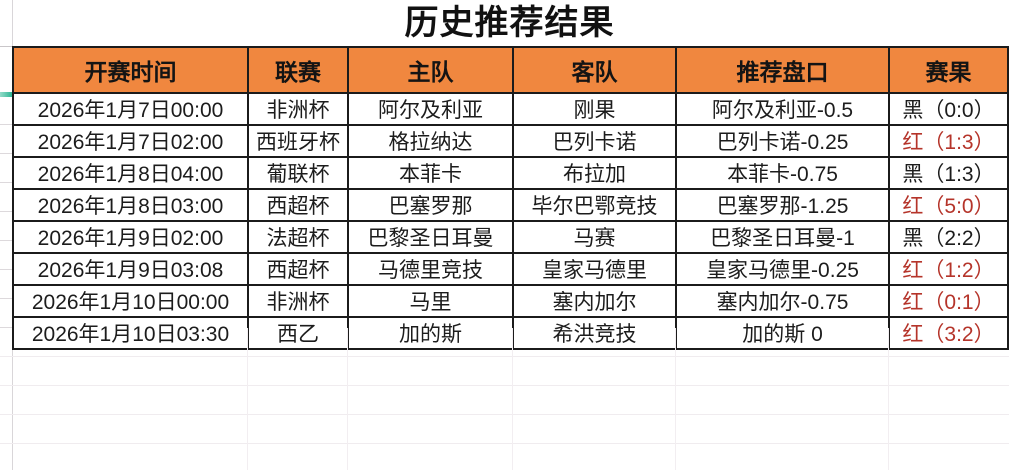 The width and height of the screenshot is (1009, 470). What do you see at coordinates (782, 301) in the screenshot?
I see `cell-handicap: 塞内加尔-0.75` at bounding box center [782, 301].